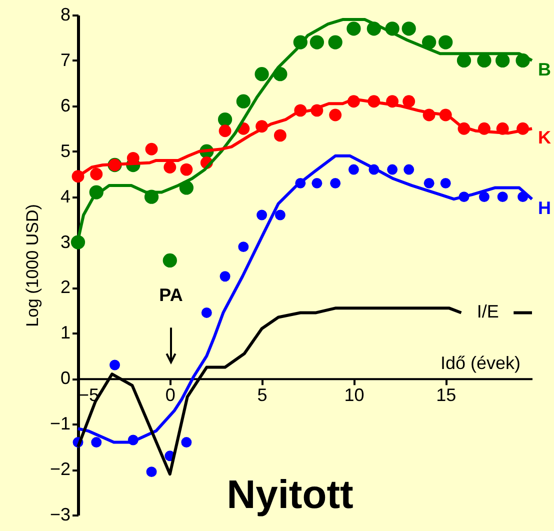 This screenshot has width=554, height=531. What do you see at coordinates (544, 69) in the screenshot?
I see `series-label: B` at bounding box center [544, 69].